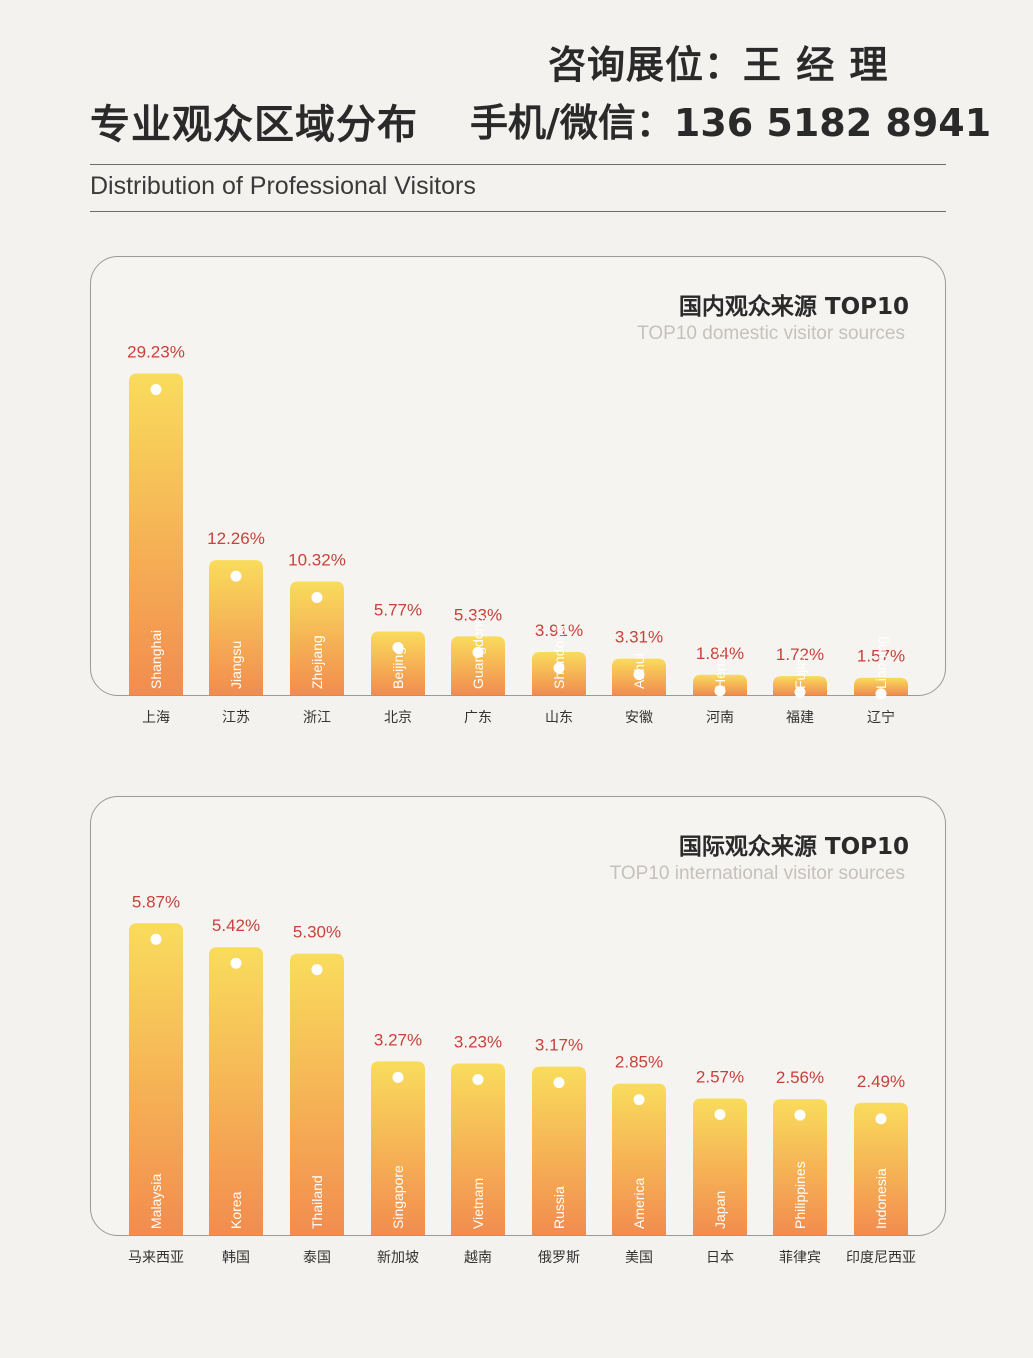 Image resolution: width=1033 pixels, height=1358 pixels. I want to click on international-category-label: 泰国, so click(317, 1258).